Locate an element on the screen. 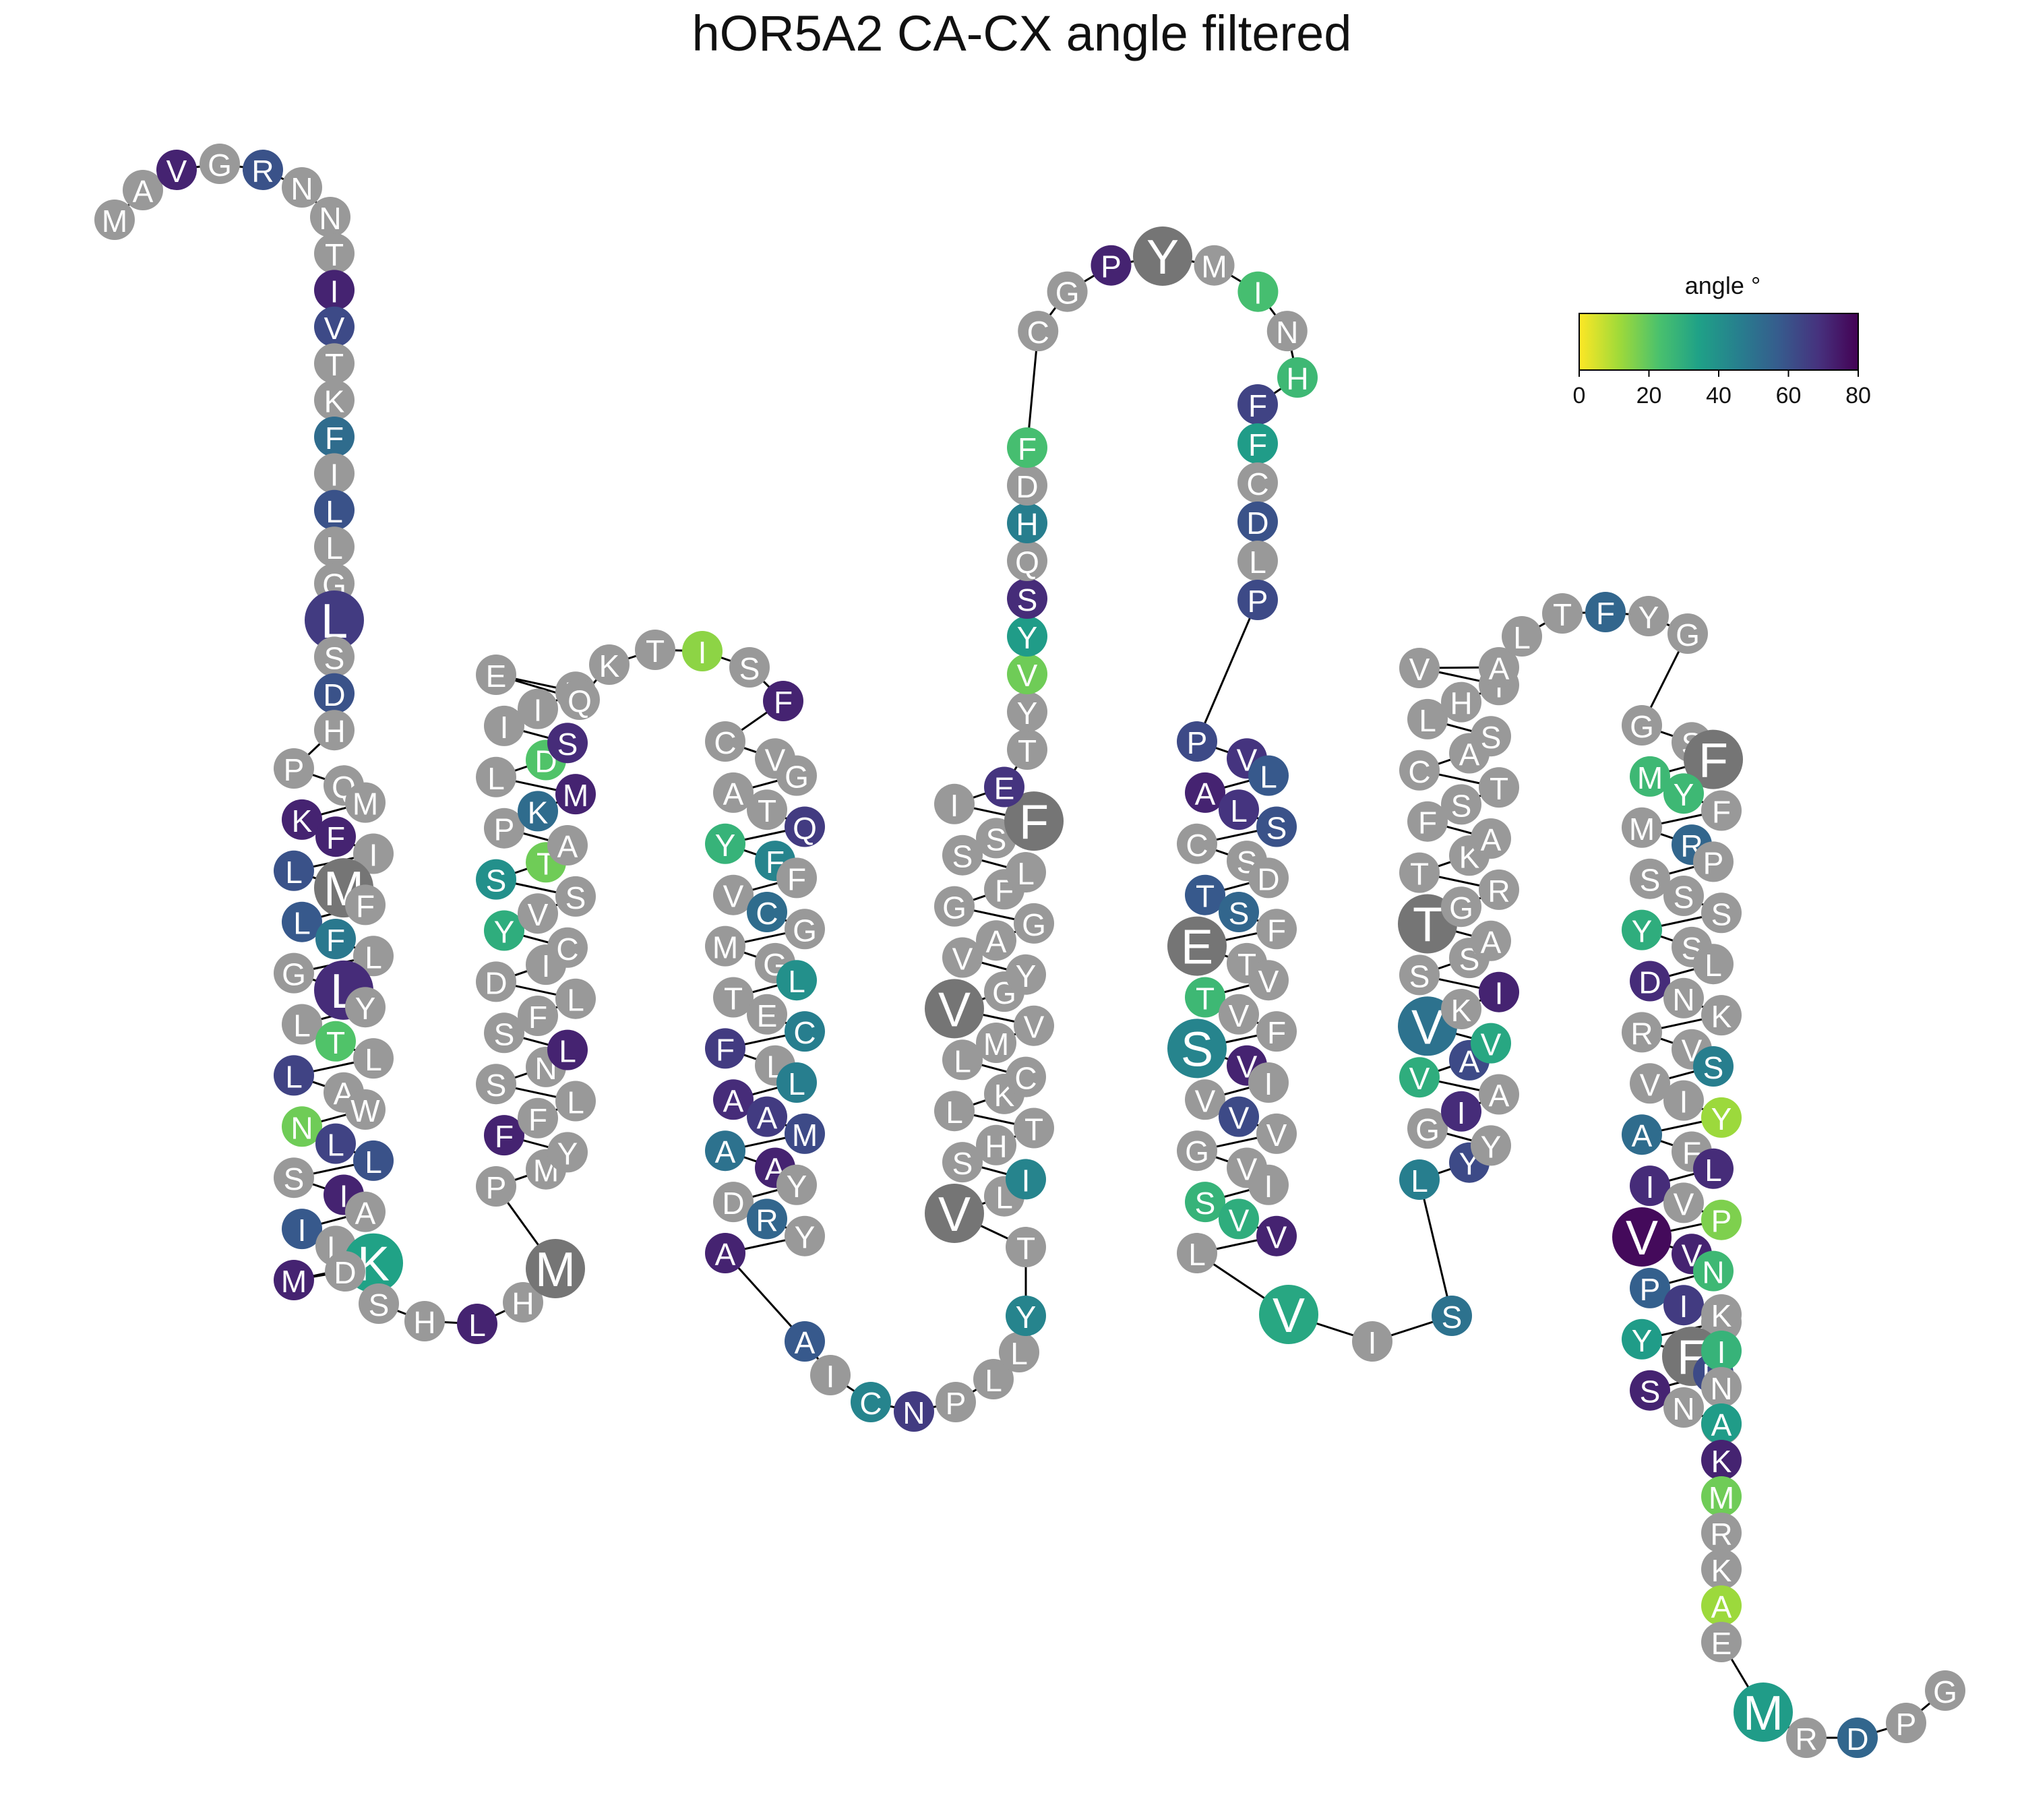 The image size is (2022, 1820). residue-node: A is located at coordinates (805, 1341).